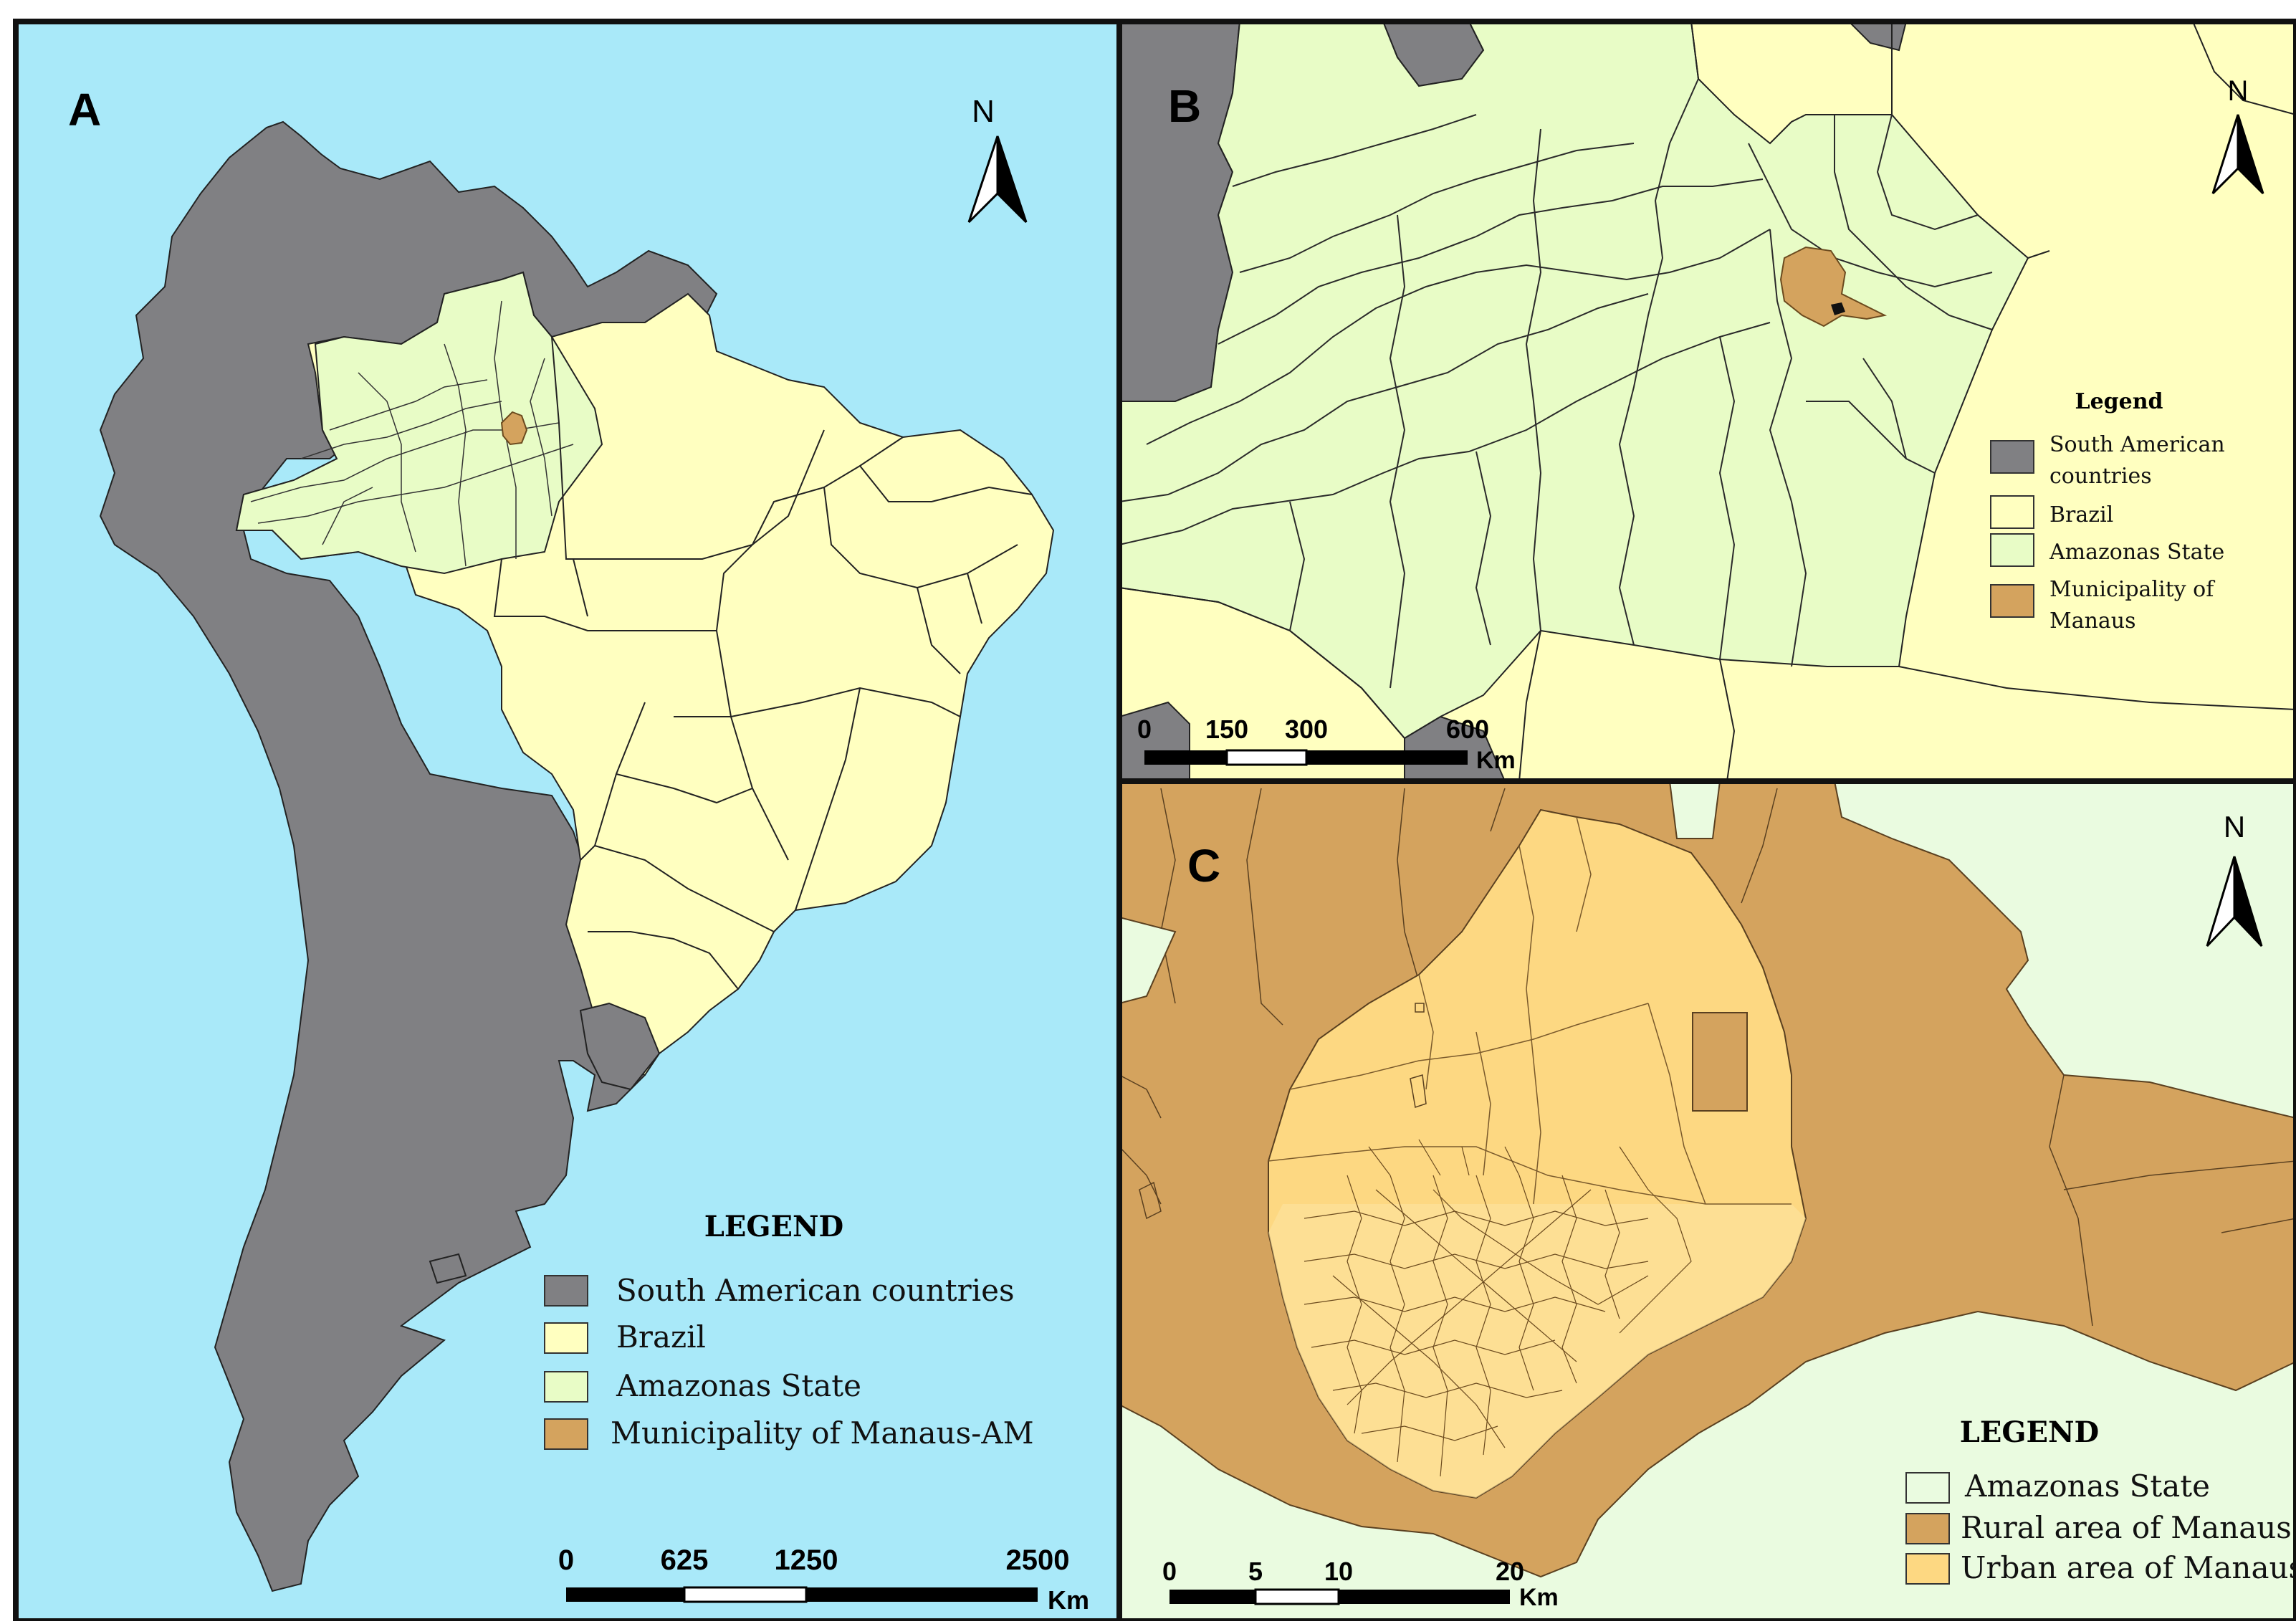 Image resolution: width=2296 pixels, height=1624 pixels. Describe the element at coordinates (983, 112) in the screenshot. I see `panel-a-north-label: N` at that location.